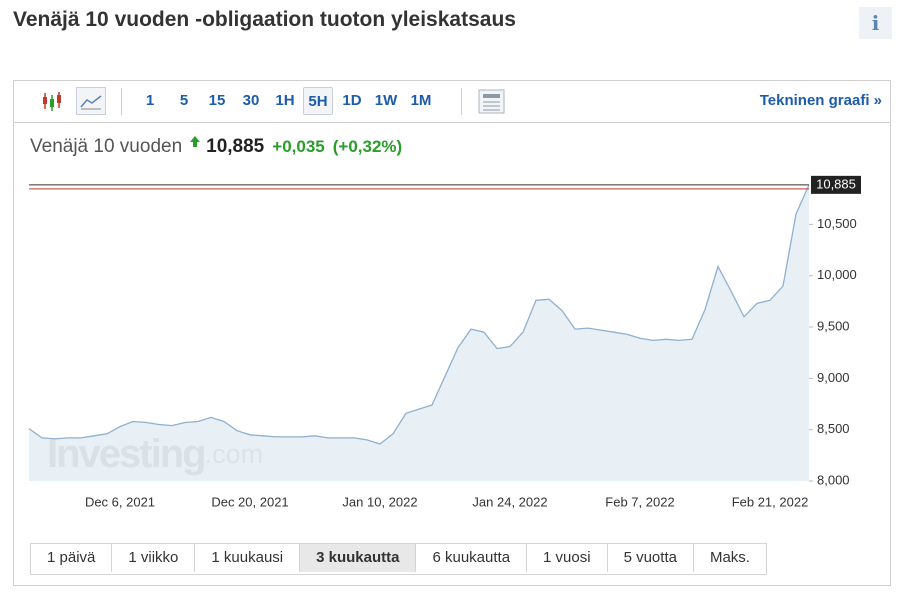  I want to click on quote-line: Venäjä 10 vuoden 10,885 +0,035 (+0,32%), so click(220, 147).